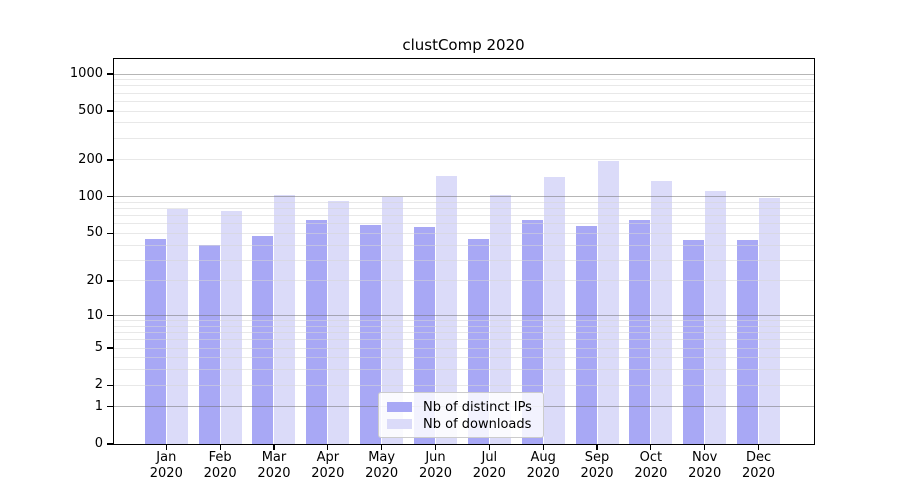  I want to click on legend-label-distinct-ips: Nb of distinct IPs, so click(477, 407).